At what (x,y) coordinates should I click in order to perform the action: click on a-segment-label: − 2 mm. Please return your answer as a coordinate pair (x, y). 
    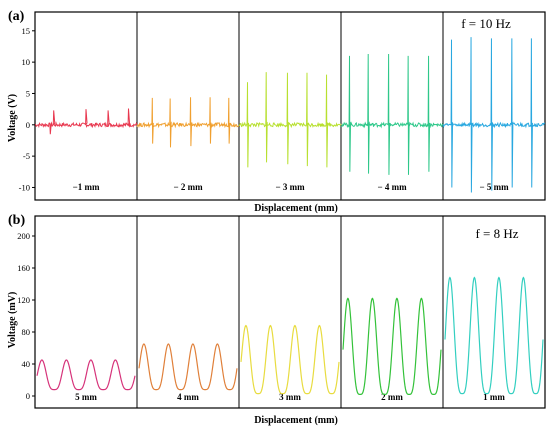
    Looking at the image, I should click on (188, 187).